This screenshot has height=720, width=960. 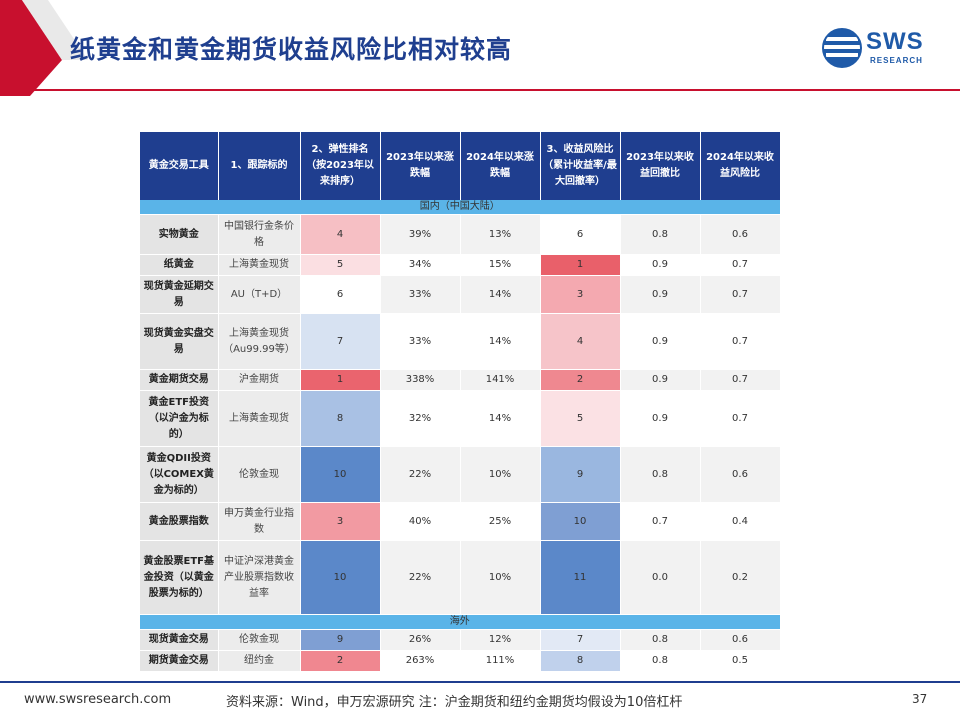 I want to click on return-2024-cell: 10%, so click(x=500, y=474).